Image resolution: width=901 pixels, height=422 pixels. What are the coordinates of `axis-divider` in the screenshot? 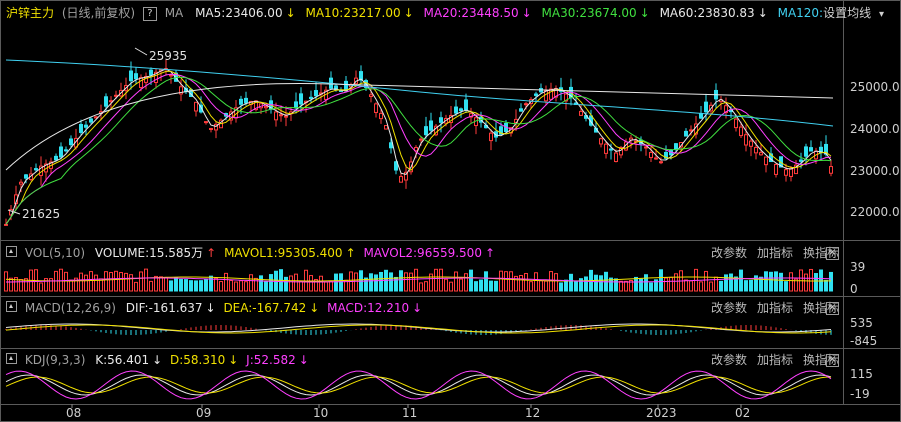 It's located at (843, 202).